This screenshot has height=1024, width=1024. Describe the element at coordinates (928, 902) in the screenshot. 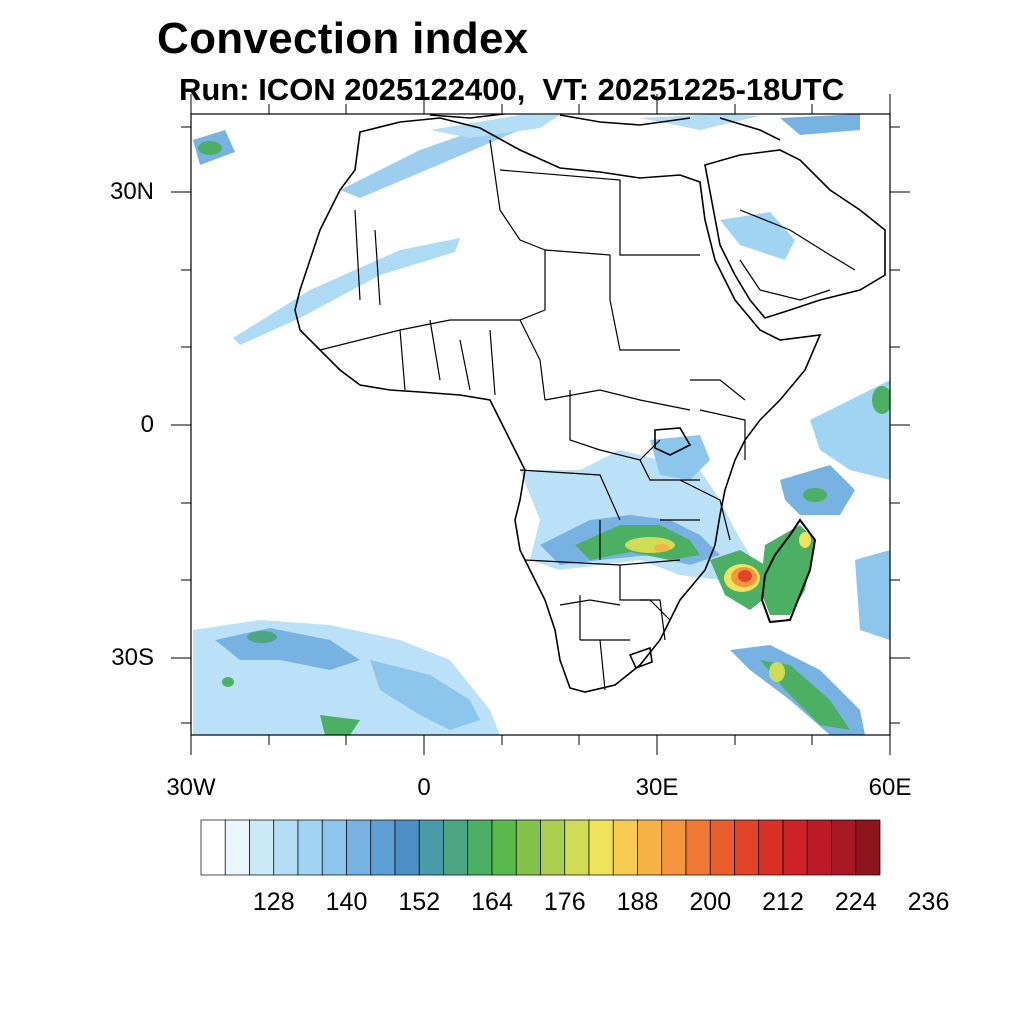

I see `colorbar-tick-label: 236` at that location.